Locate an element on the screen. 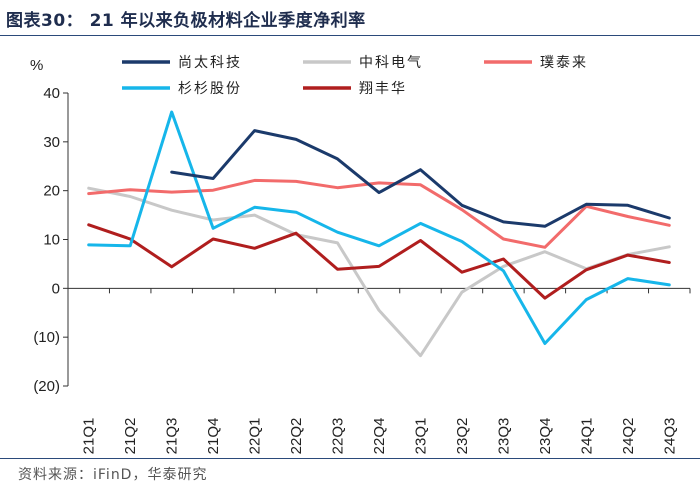 This screenshot has width=700, height=492. x-tick-label: 22Q1 is located at coordinates (255, 436).